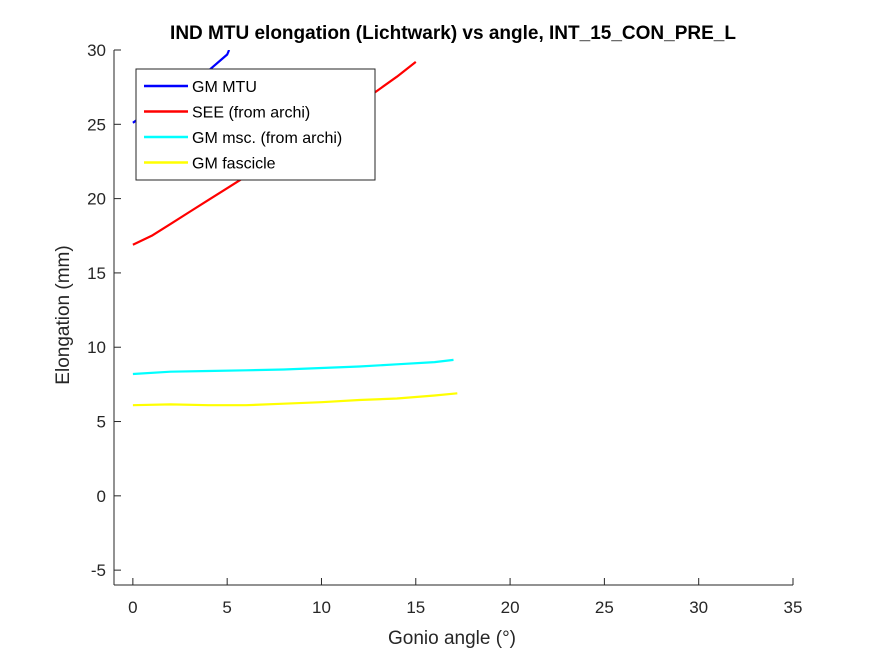  What do you see at coordinates (96, 50) in the screenshot?
I see `y-tick-label: 30` at bounding box center [96, 50].